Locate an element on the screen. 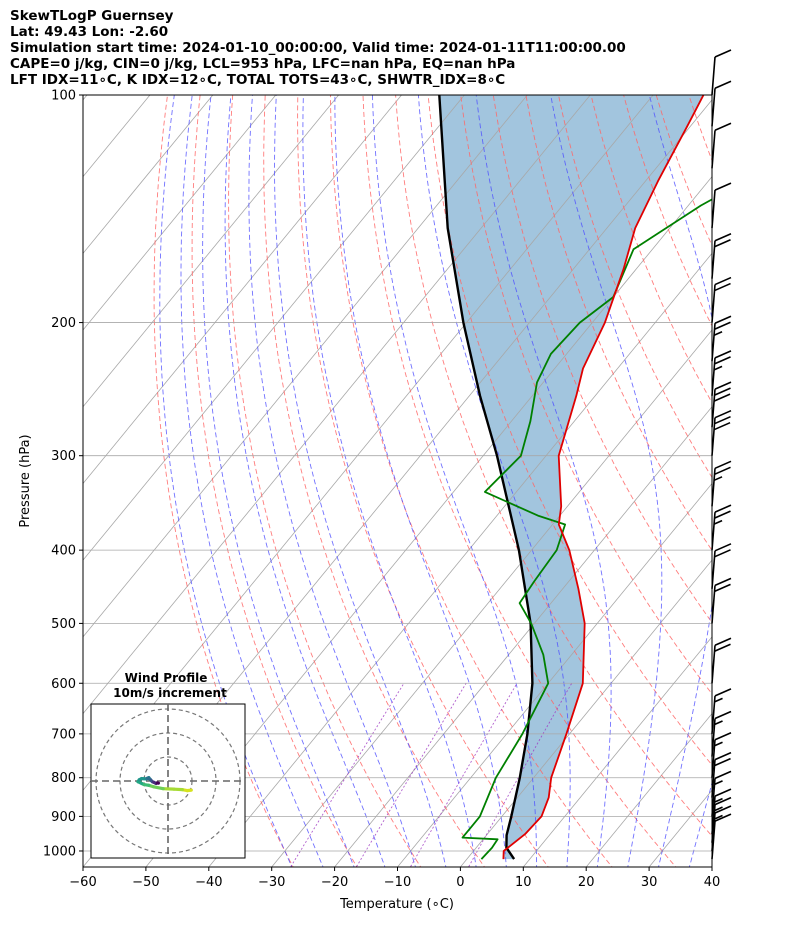 The width and height of the screenshot is (794, 937). hodograph-subtitle: 10m/s increment is located at coordinates (170, 693).